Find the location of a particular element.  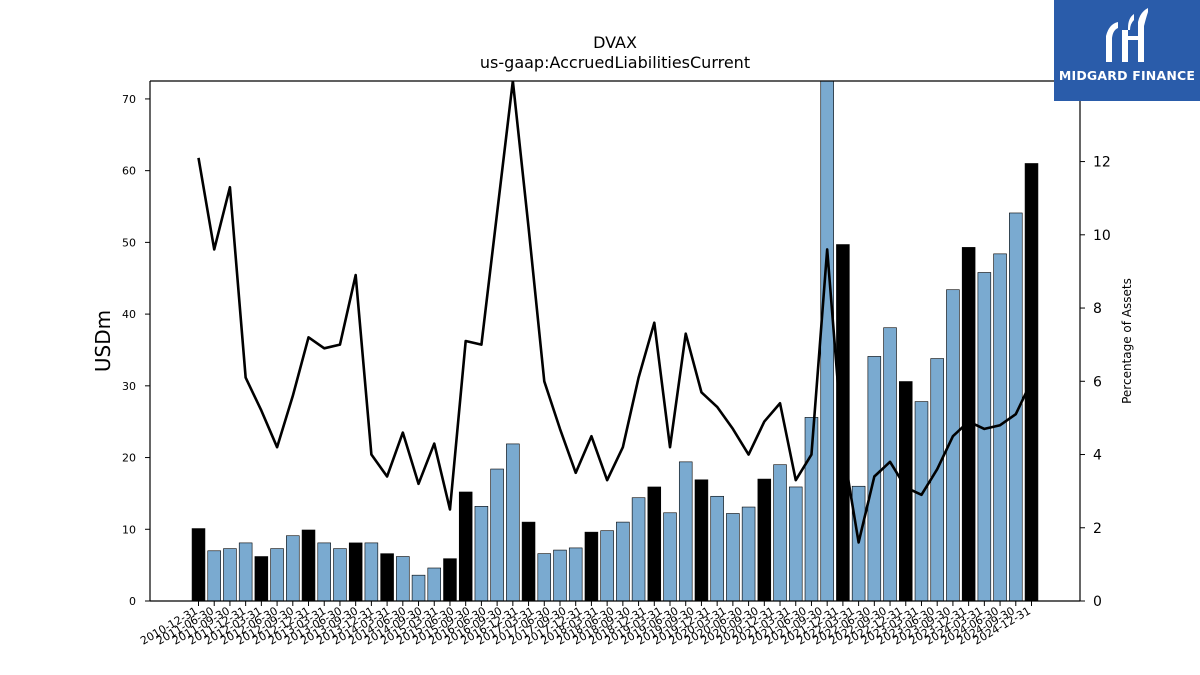

y2-axis-label: Percentage of Assets is located at coordinates (1127, 341).